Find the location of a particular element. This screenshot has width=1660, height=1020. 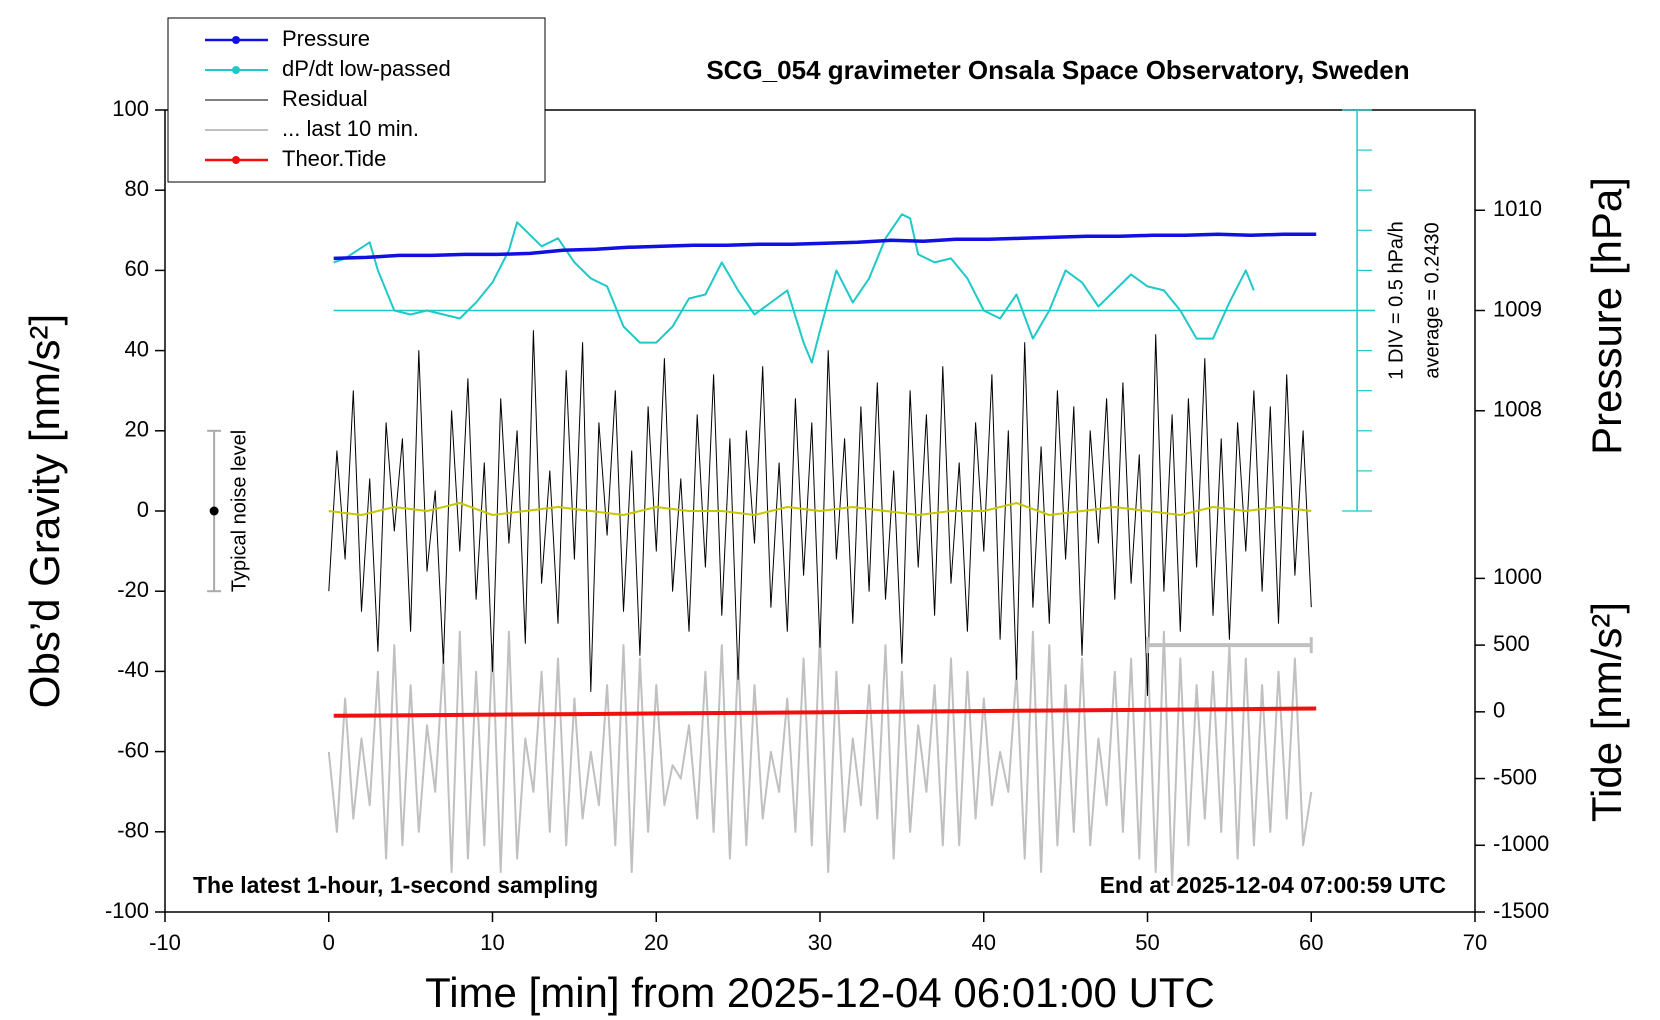

x-tick-label: 50 is located at coordinates (1147, 942).